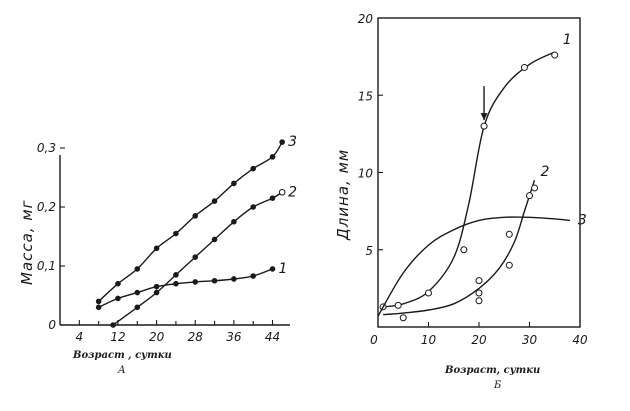  I want to click on panel-a-x-tick-label: 44, so click(272, 337).